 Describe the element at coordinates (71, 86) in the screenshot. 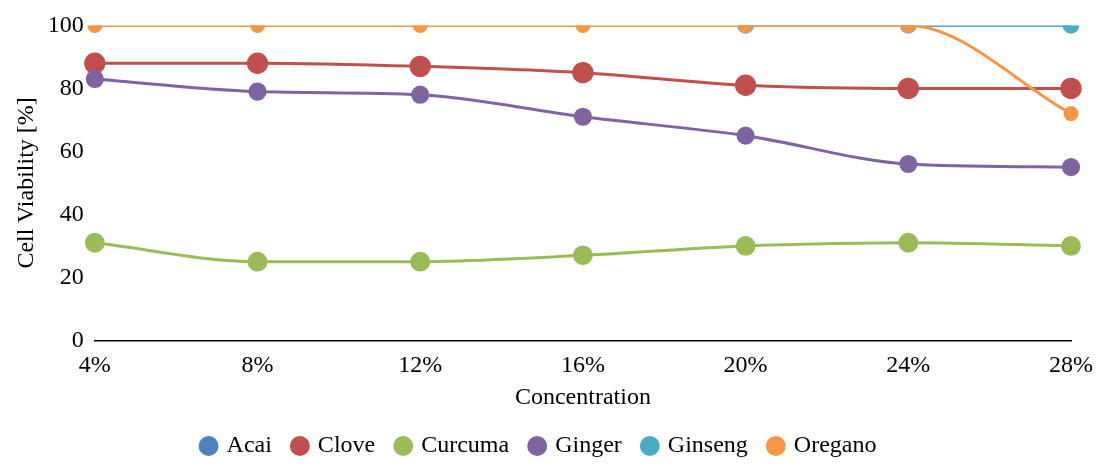

I see `y-tick-label: 80` at that location.